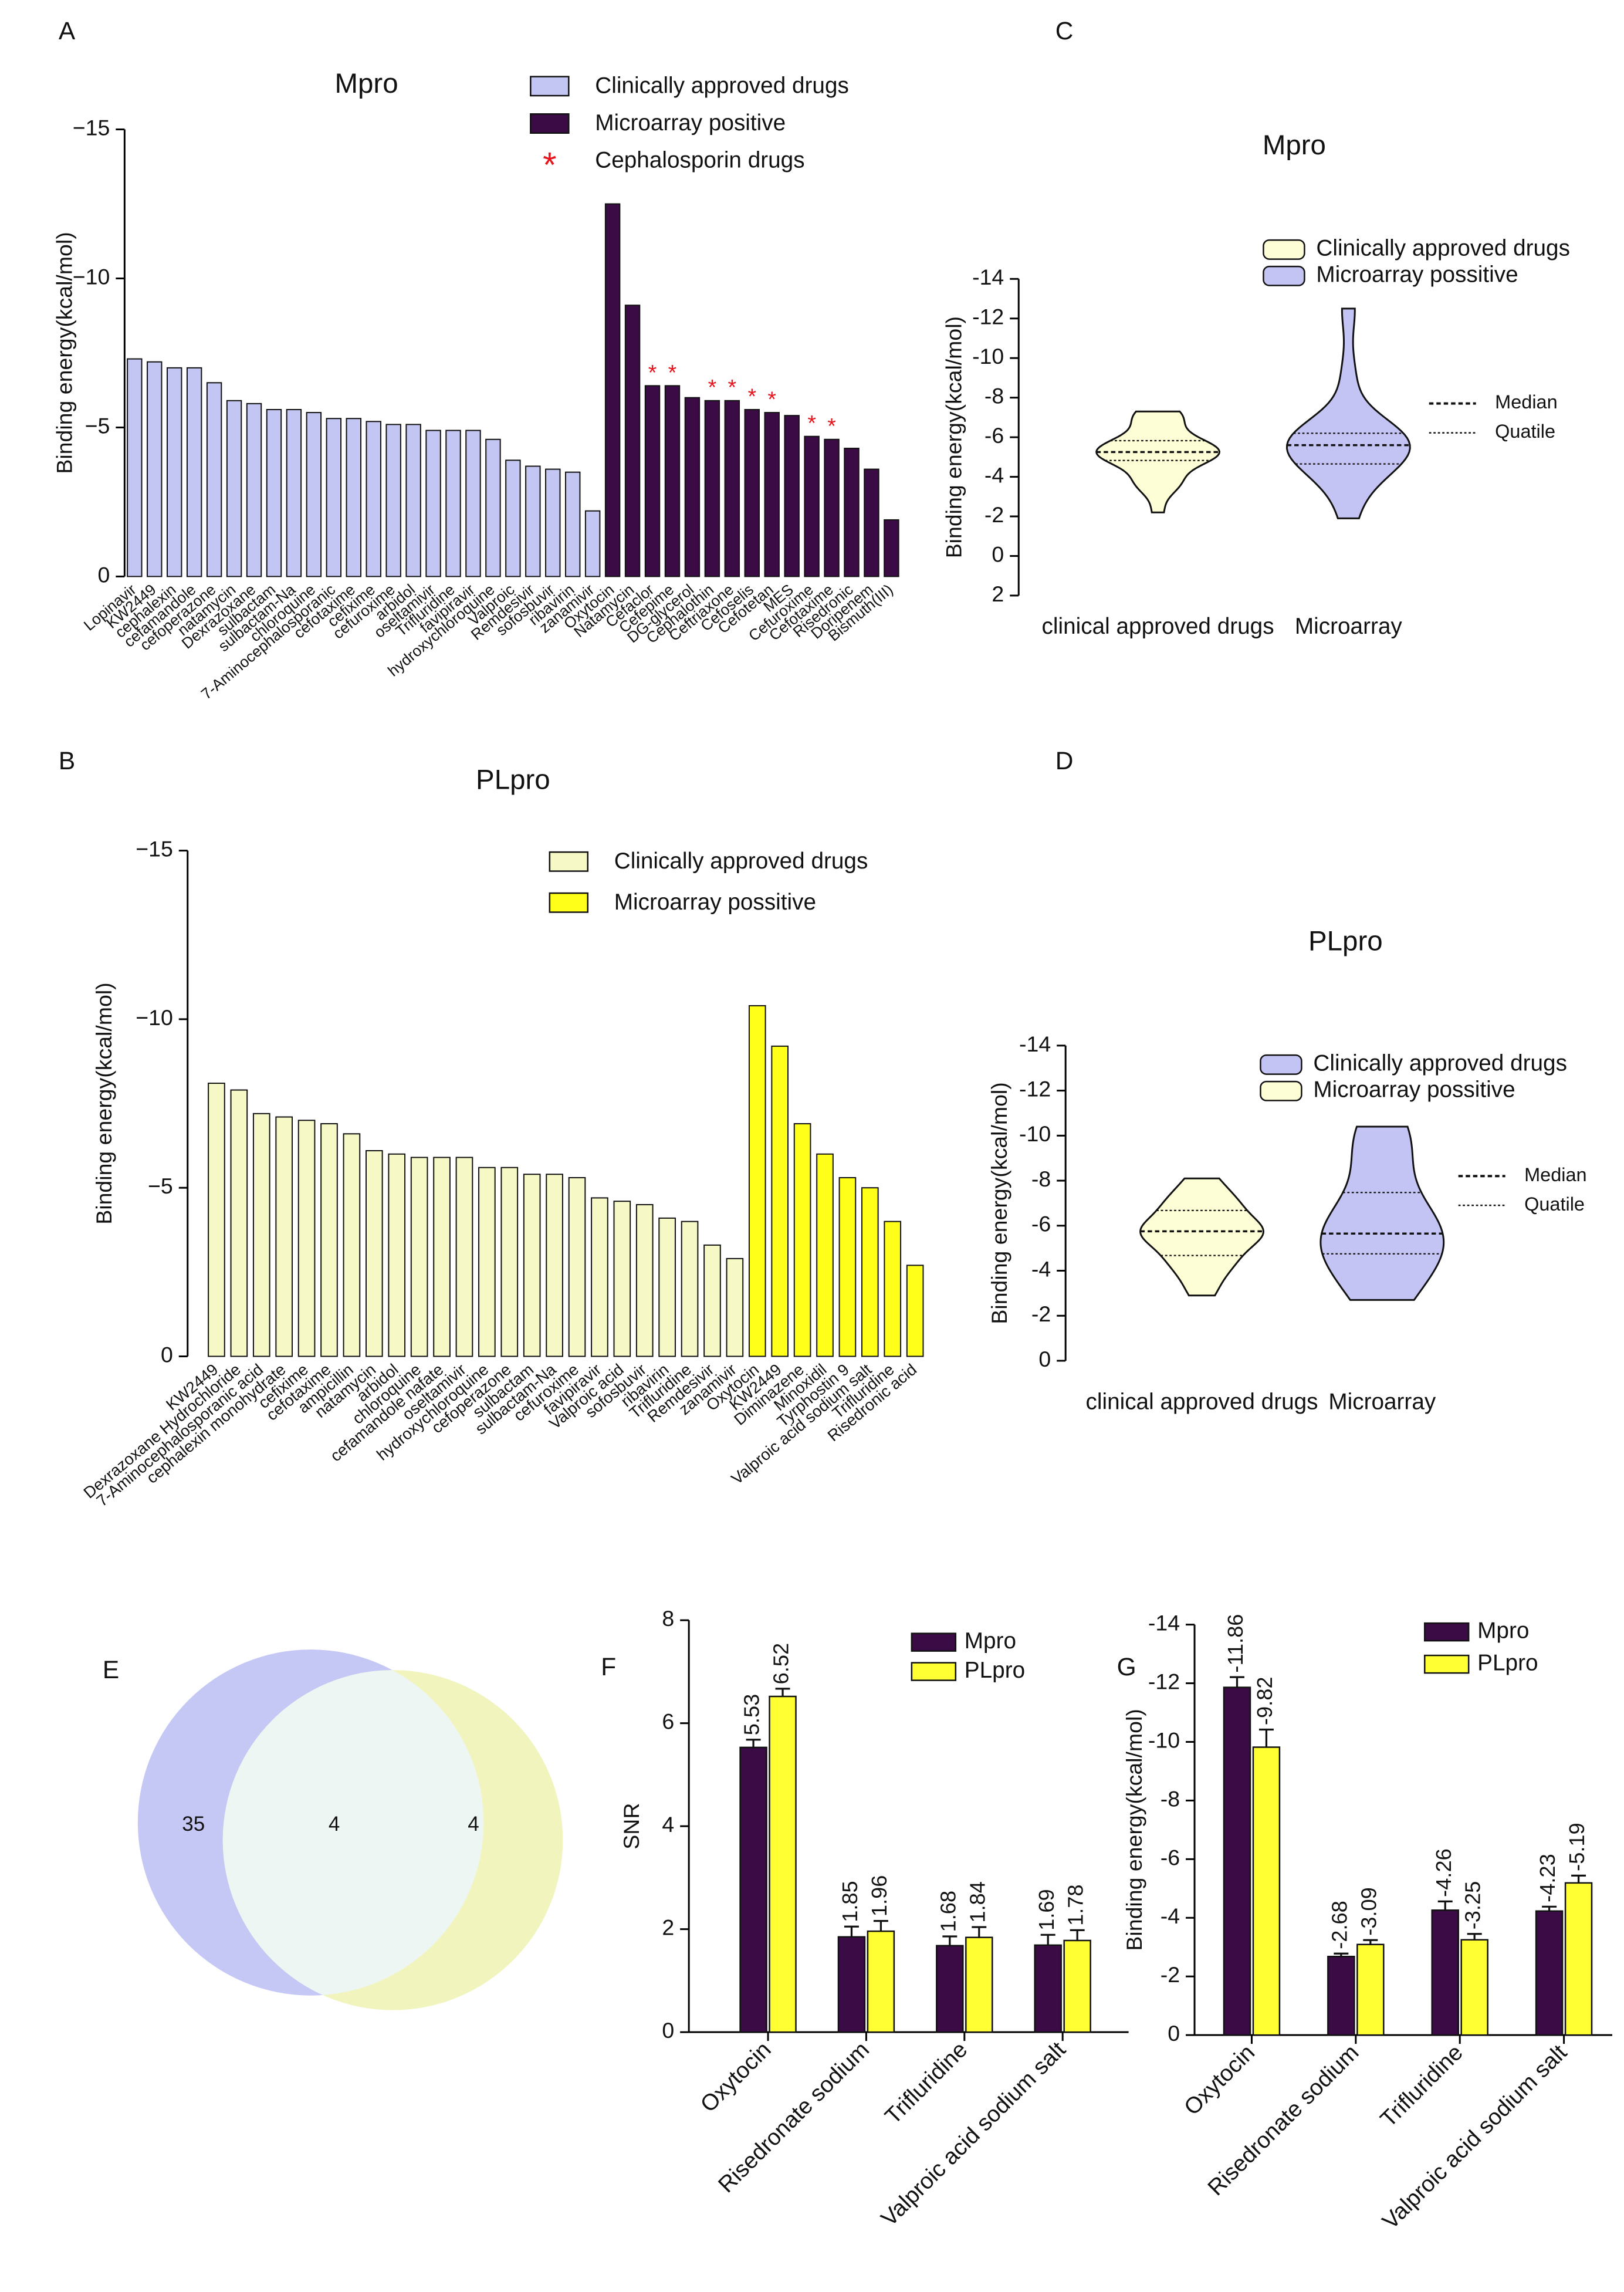 Image resolution: width=1624 pixels, height=2292 pixels. Describe the element at coordinates (1235, 1644) in the screenshot. I see `data-label: -11.86` at that location.